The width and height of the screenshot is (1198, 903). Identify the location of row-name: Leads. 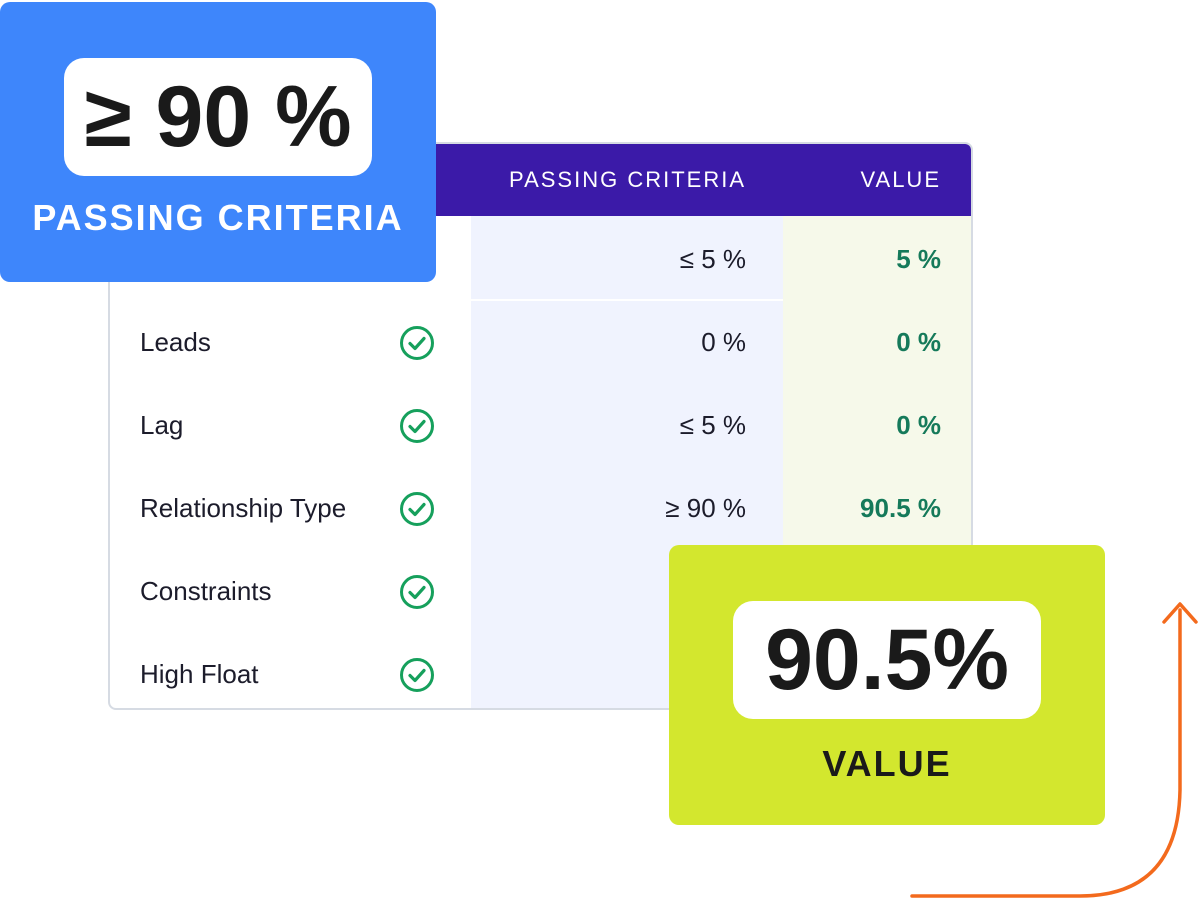
(175, 342).